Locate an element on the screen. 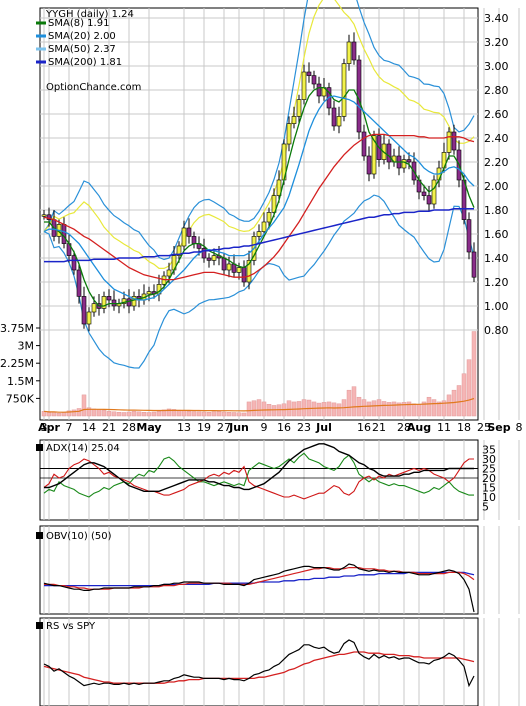 This screenshot has width=526, height=706. price-tick-label: 2.20 is located at coordinates (496, 162).